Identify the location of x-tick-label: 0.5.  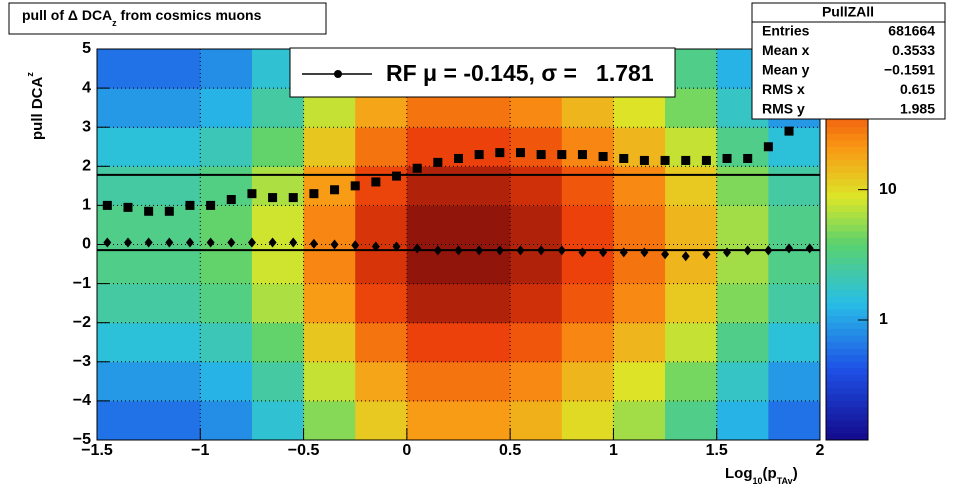
(510, 450).